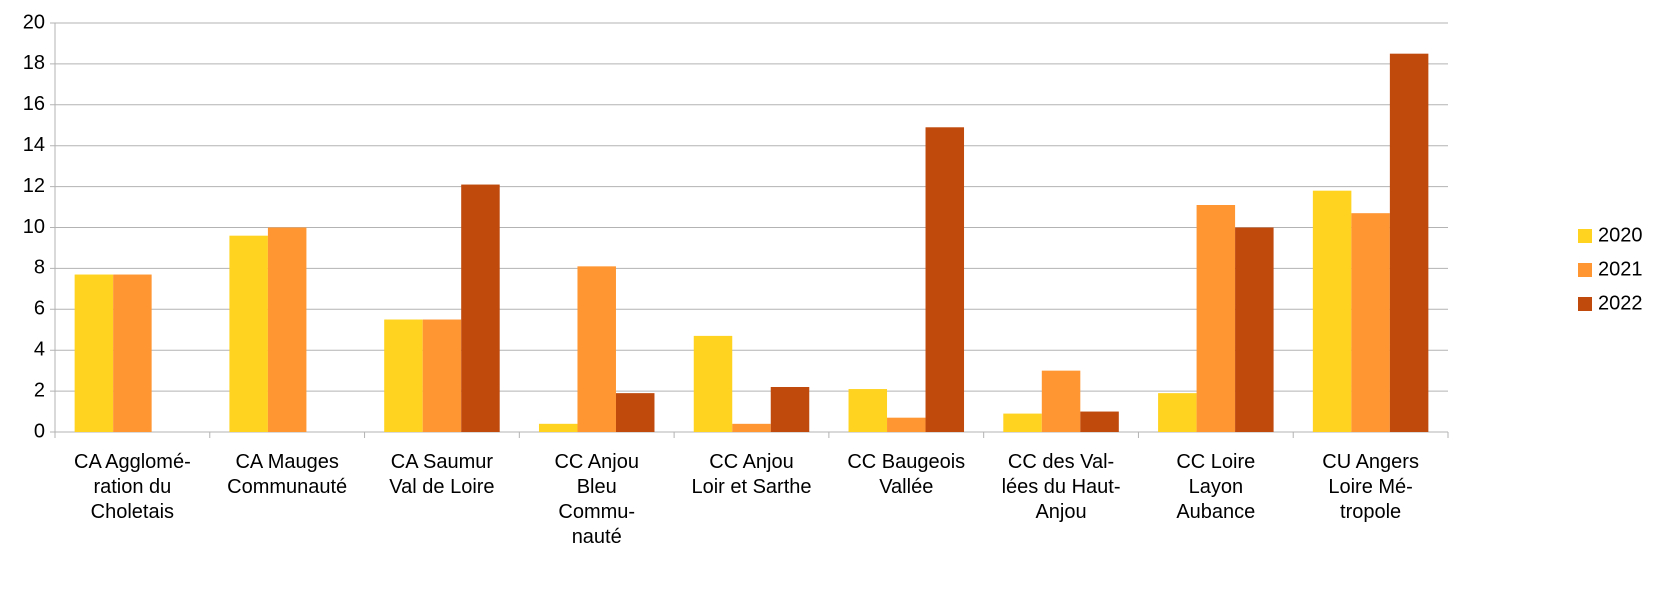 Image resolution: width=1680 pixels, height=595 pixels. Describe the element at coordinates (34, 227) in the screenshot. I see `y-tick-label: 10` at that location.